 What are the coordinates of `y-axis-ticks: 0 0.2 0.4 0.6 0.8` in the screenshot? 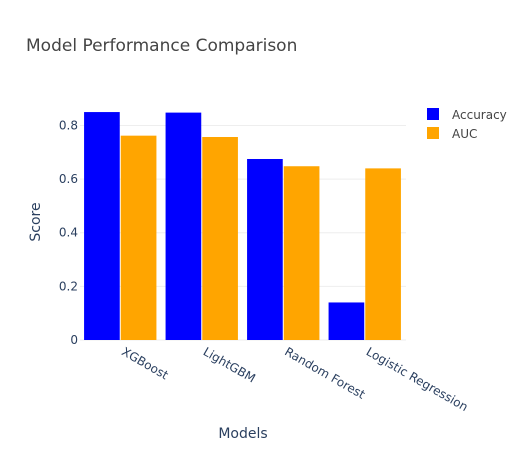 It's located at (68, 232).